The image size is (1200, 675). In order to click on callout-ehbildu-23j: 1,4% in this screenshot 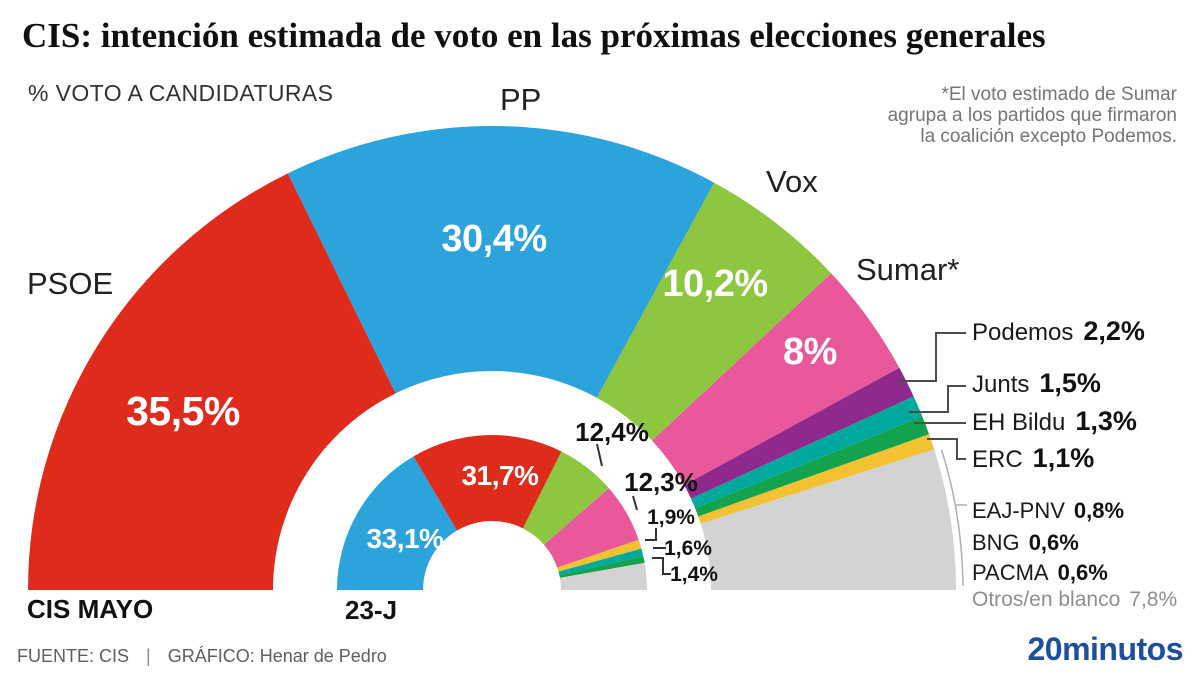, I will do `click(694, 574)`.